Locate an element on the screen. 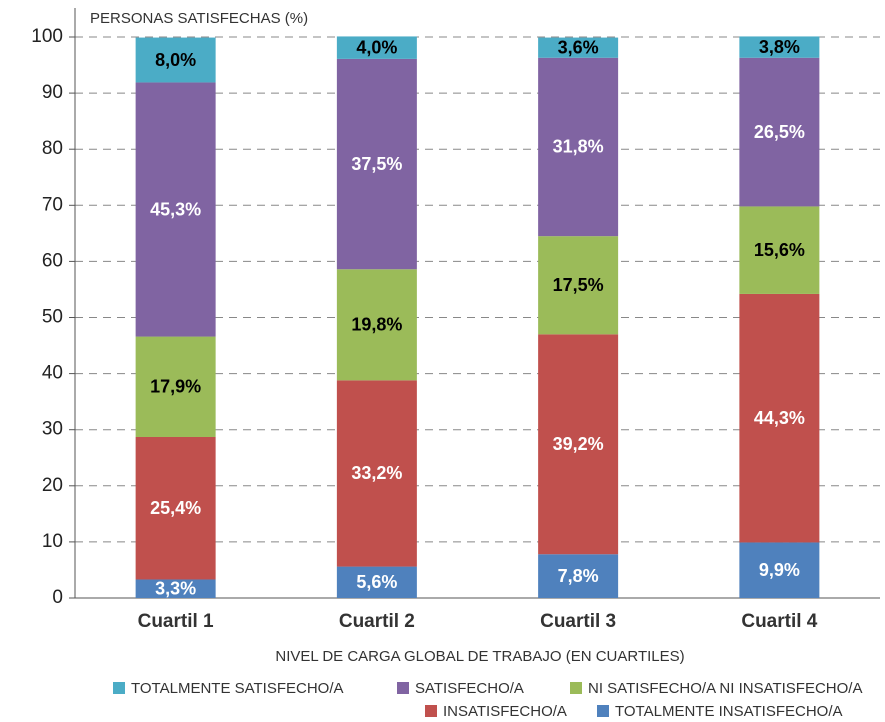  value-label: 33,2% is located at coordinates (376, 473).